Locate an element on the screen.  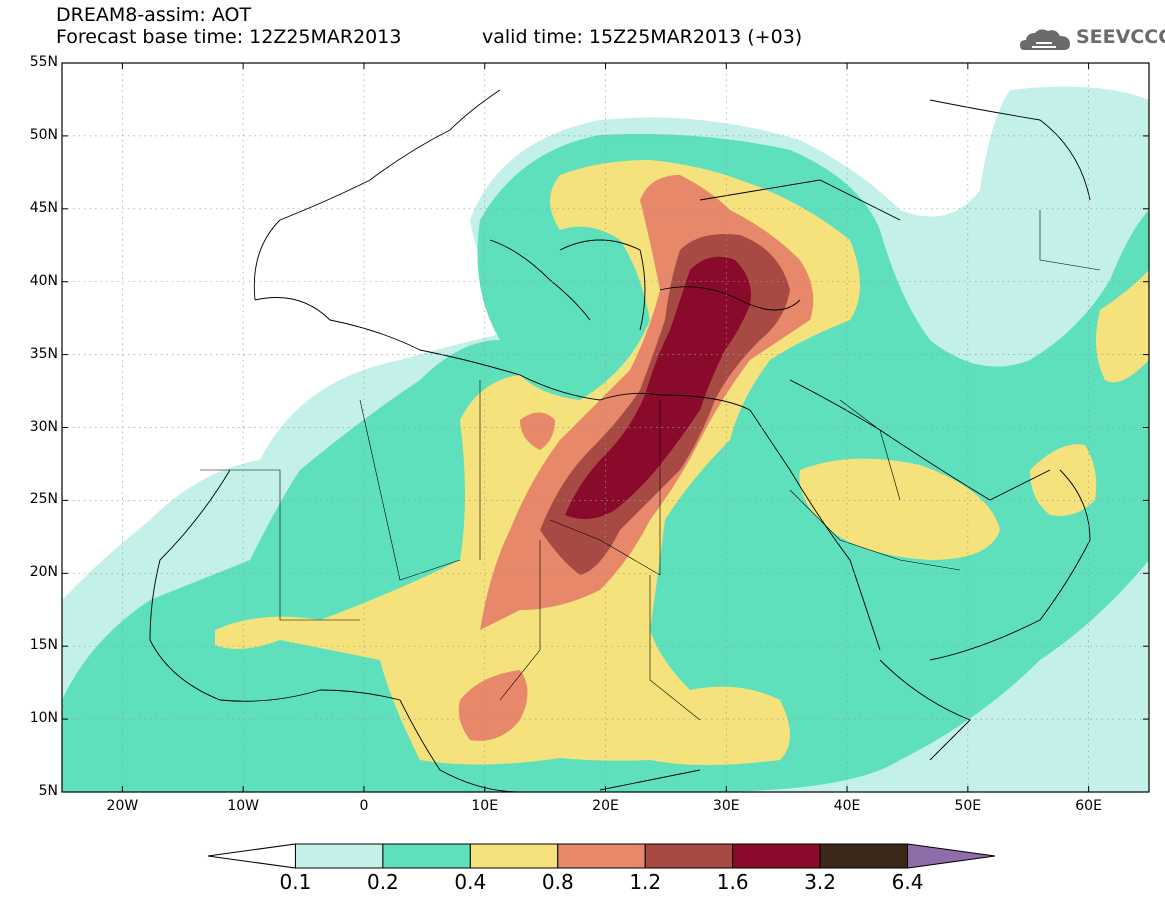
lat-label: 30N is located at coordinates (43, 426).